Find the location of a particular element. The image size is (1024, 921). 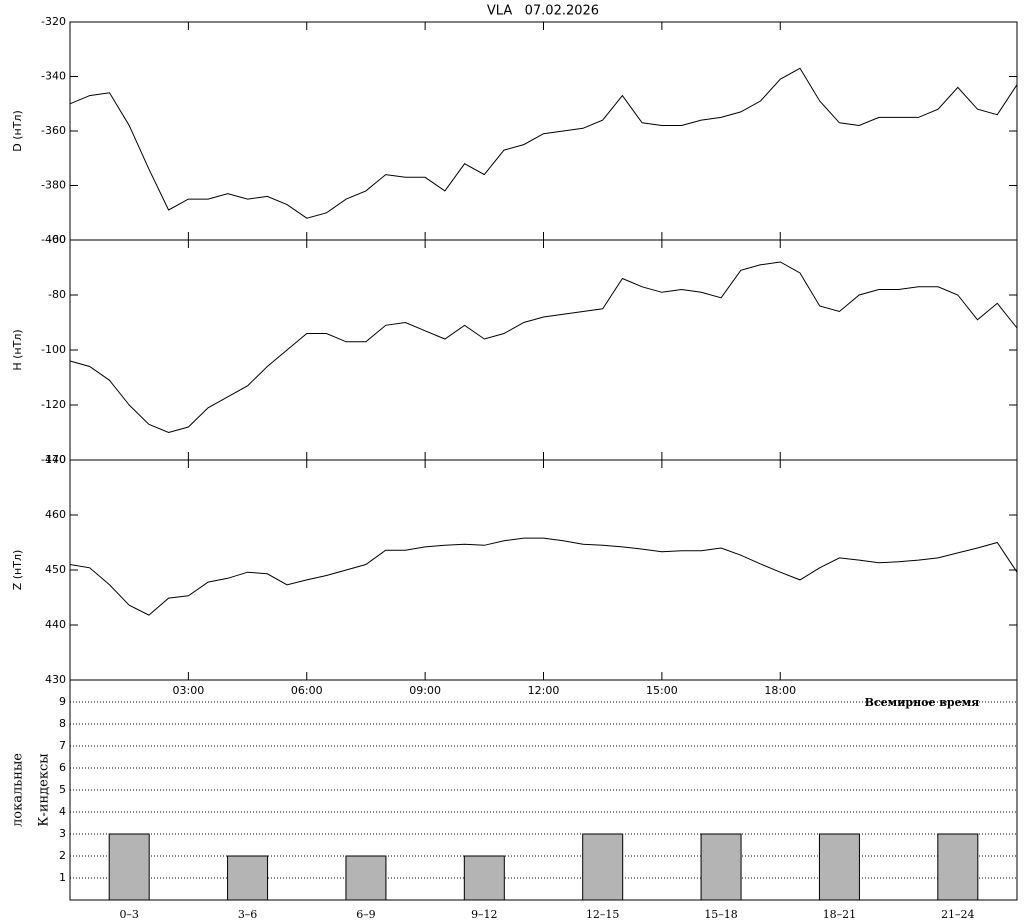

y-axis-label: Z (нТл) is located at coordinates (17, 570).